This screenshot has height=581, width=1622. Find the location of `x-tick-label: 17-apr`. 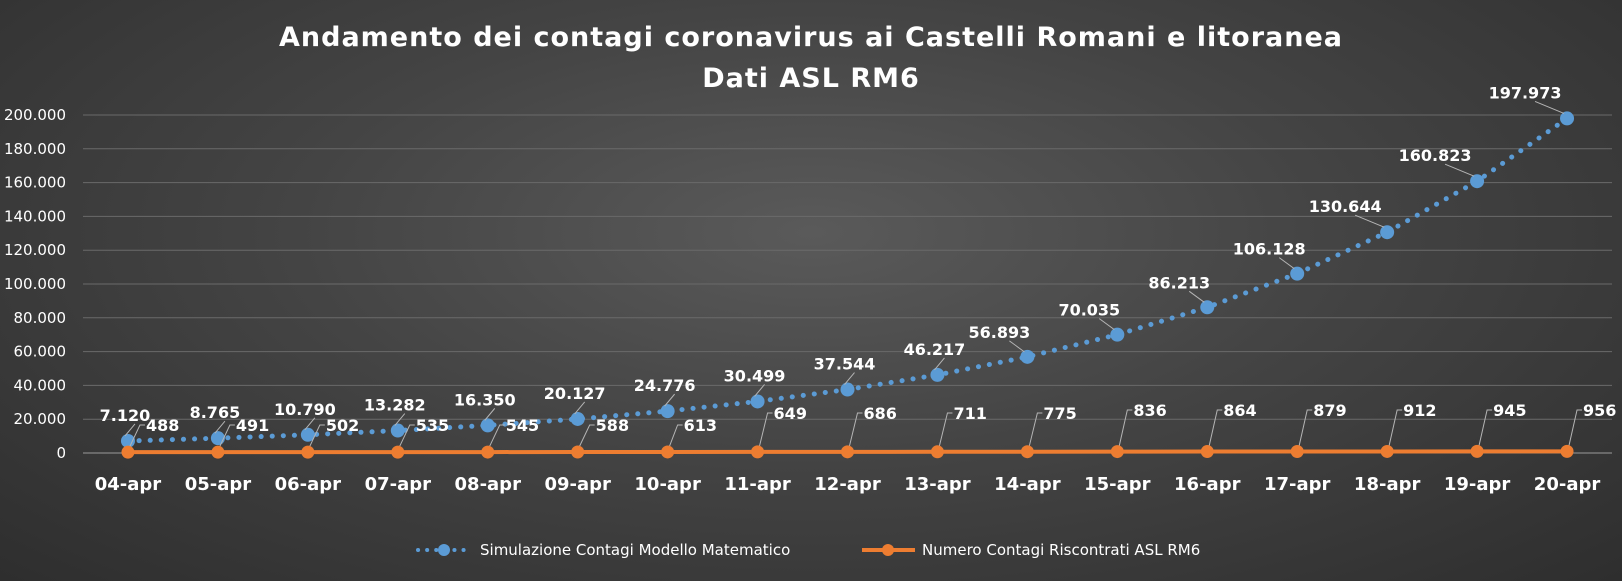

x-tick-label: 17-apr is located at coordinates (1297, 484).